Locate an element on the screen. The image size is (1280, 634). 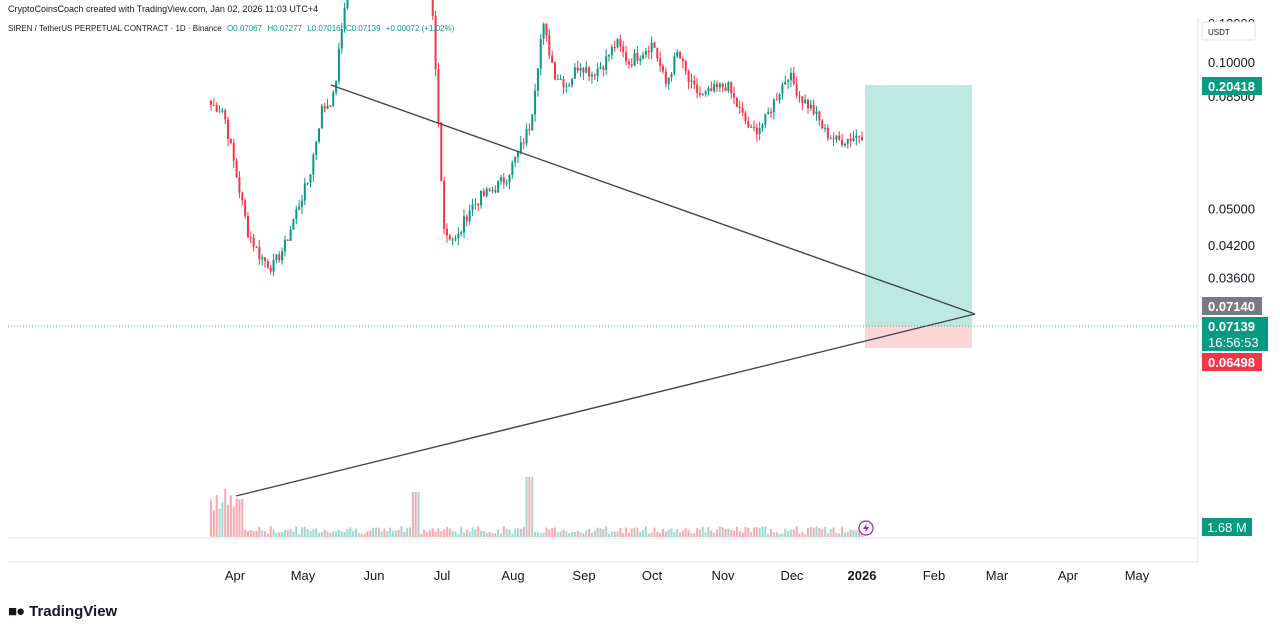
x-tick-label: Jun is located at coordinates (374, 575).